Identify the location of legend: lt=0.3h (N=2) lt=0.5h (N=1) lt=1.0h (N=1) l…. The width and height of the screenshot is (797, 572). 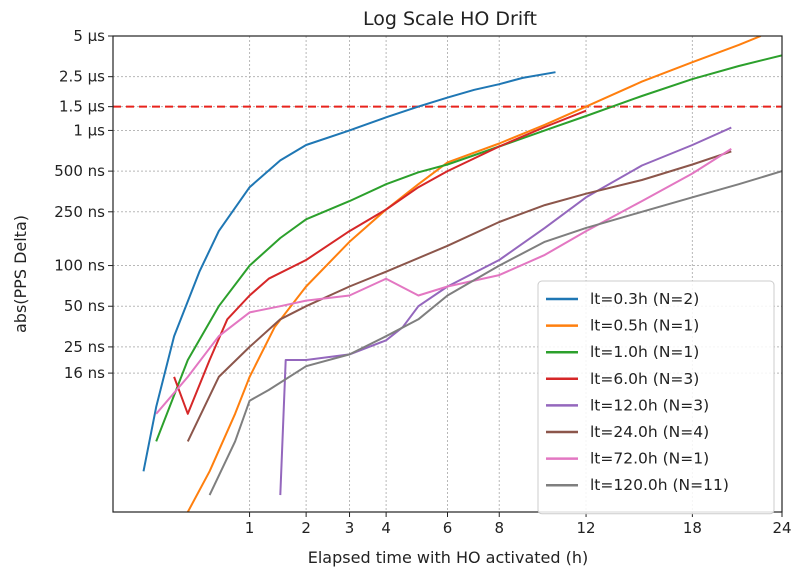
(656, 397).